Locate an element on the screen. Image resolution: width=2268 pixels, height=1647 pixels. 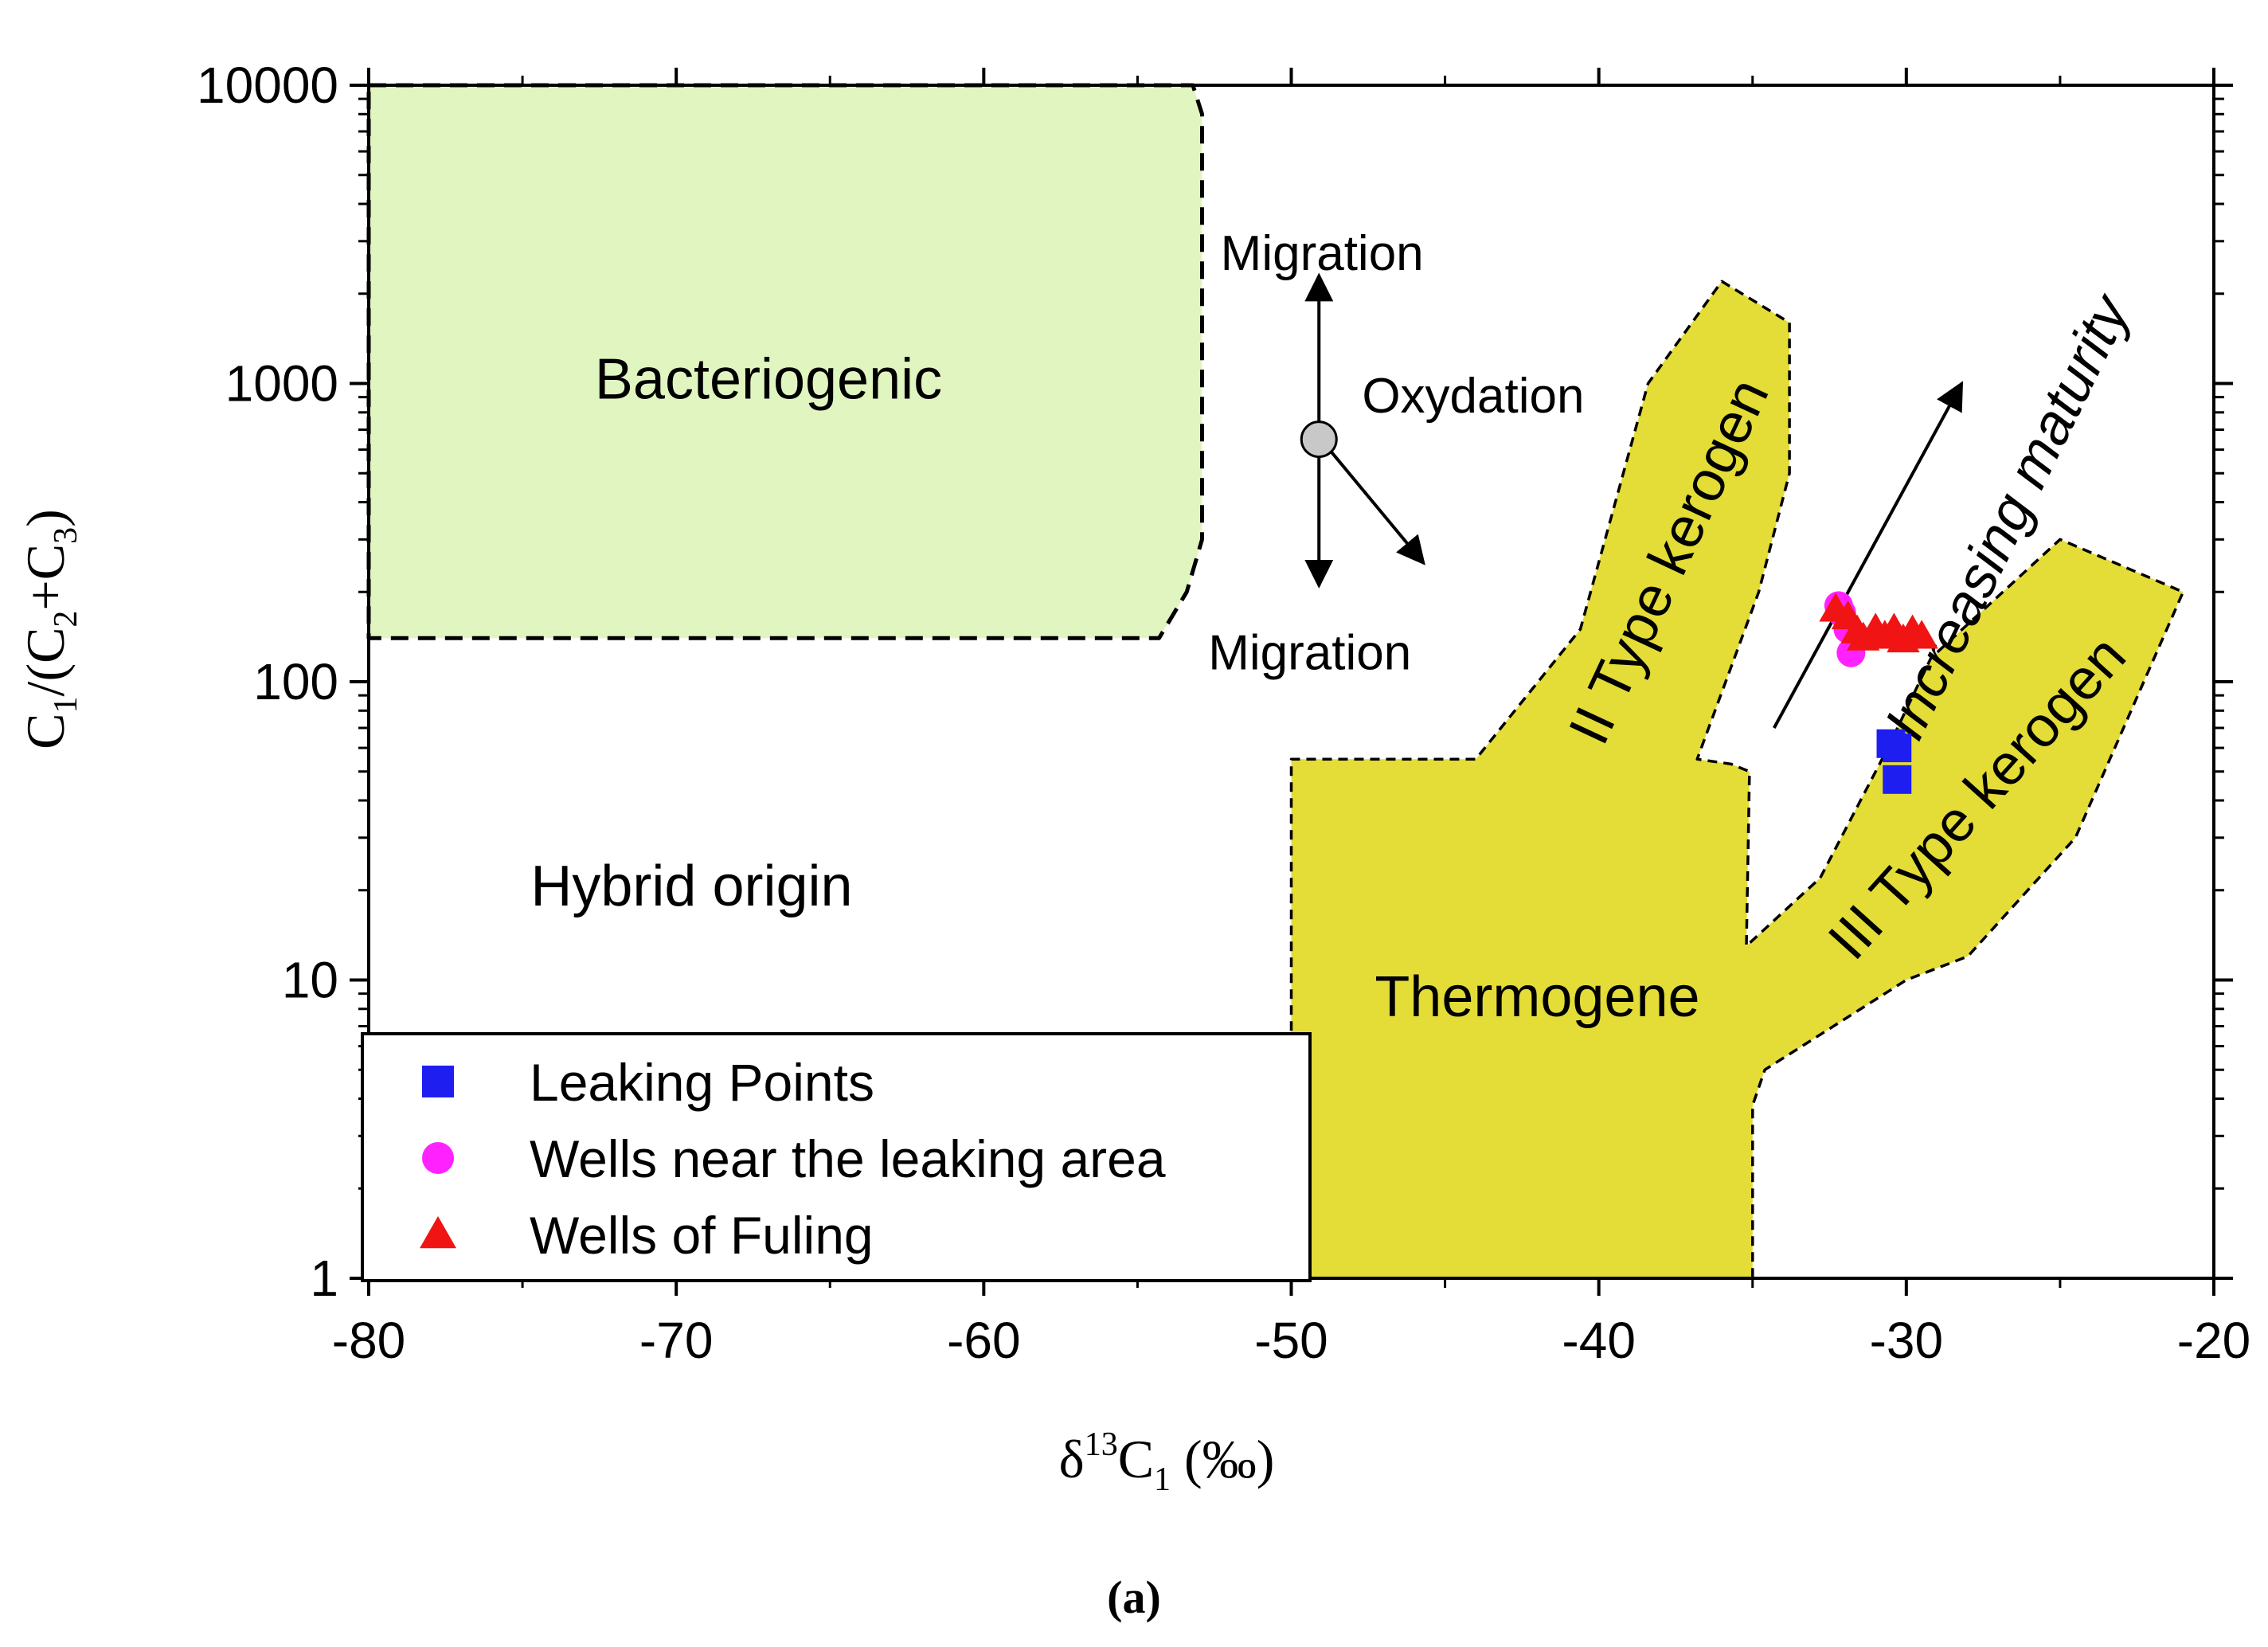
region-label-thermogene: Thermogene is located at coordinates (1536, 997).